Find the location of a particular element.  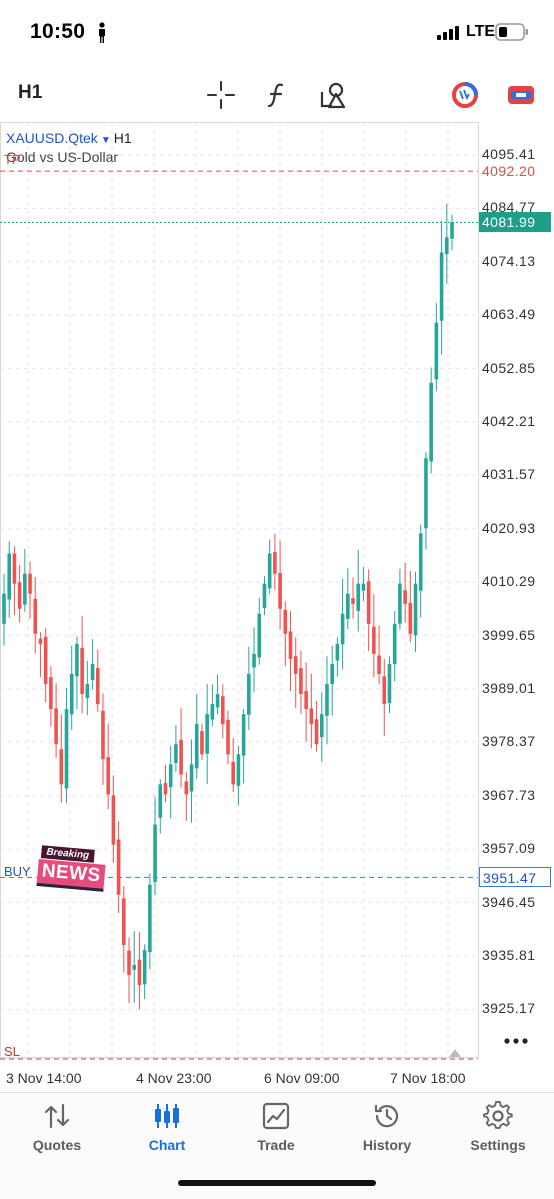

clock: 10:50 is located at coordinates (58, 31).